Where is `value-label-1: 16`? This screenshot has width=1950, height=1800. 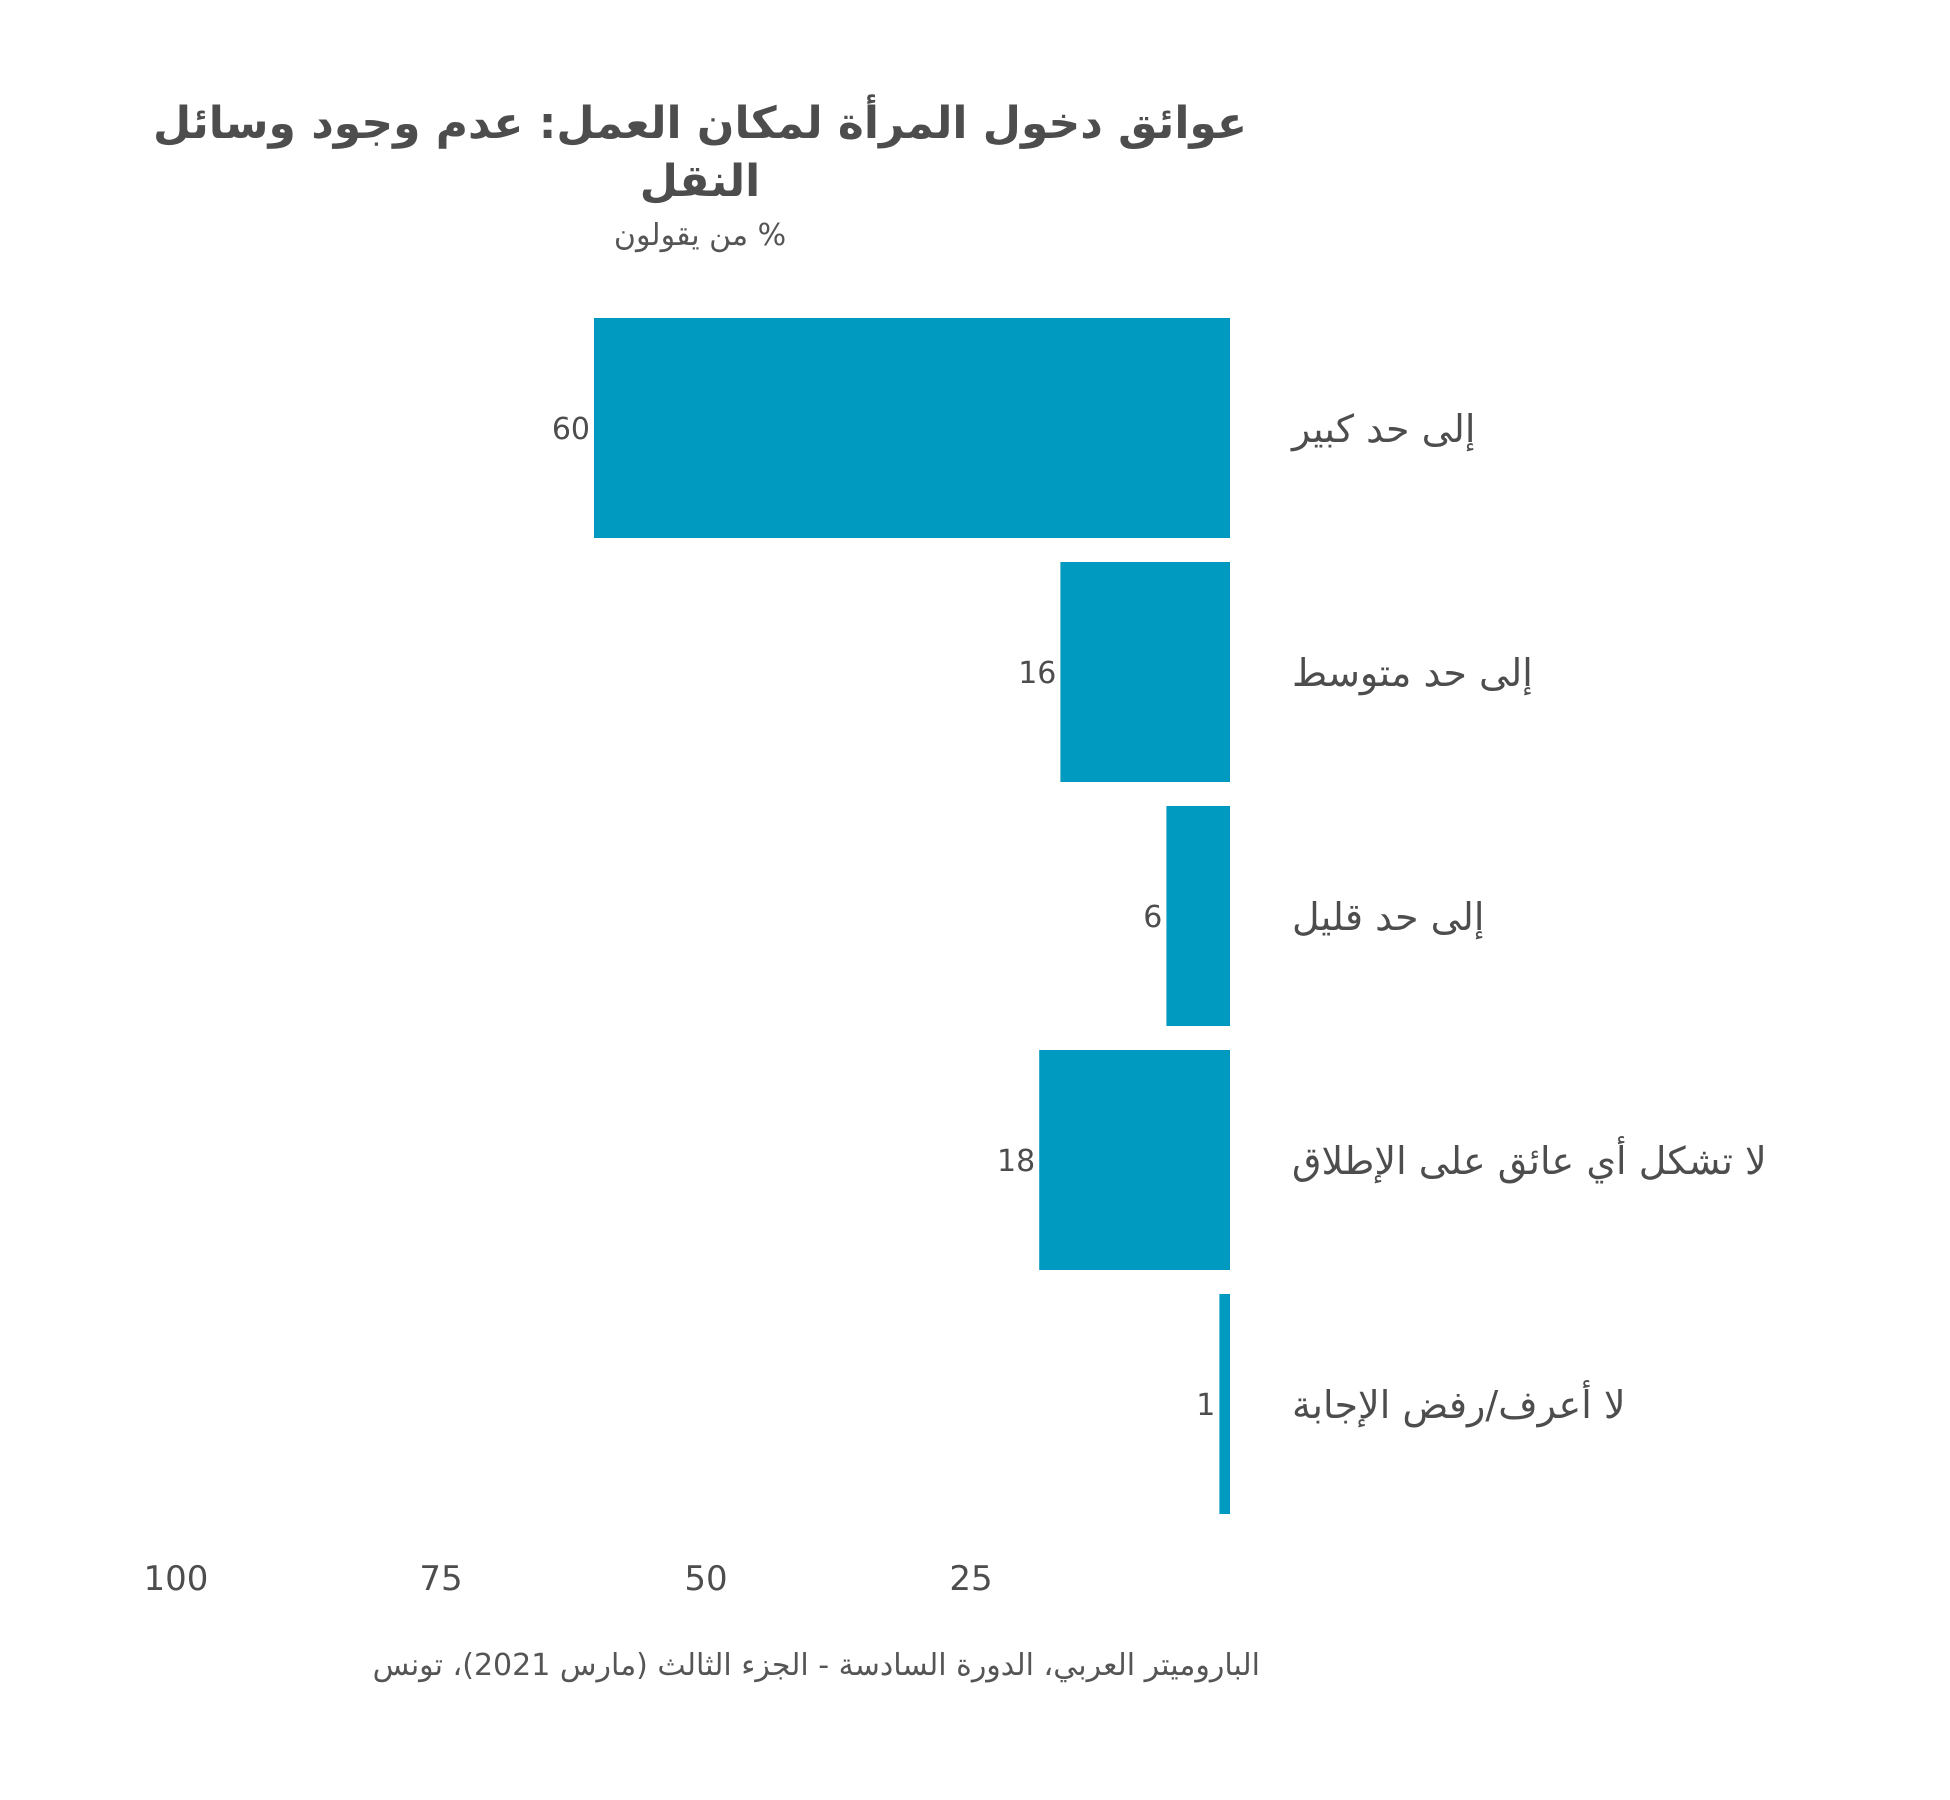 value-label-1: 16 is located at coordinates (1037, 673).